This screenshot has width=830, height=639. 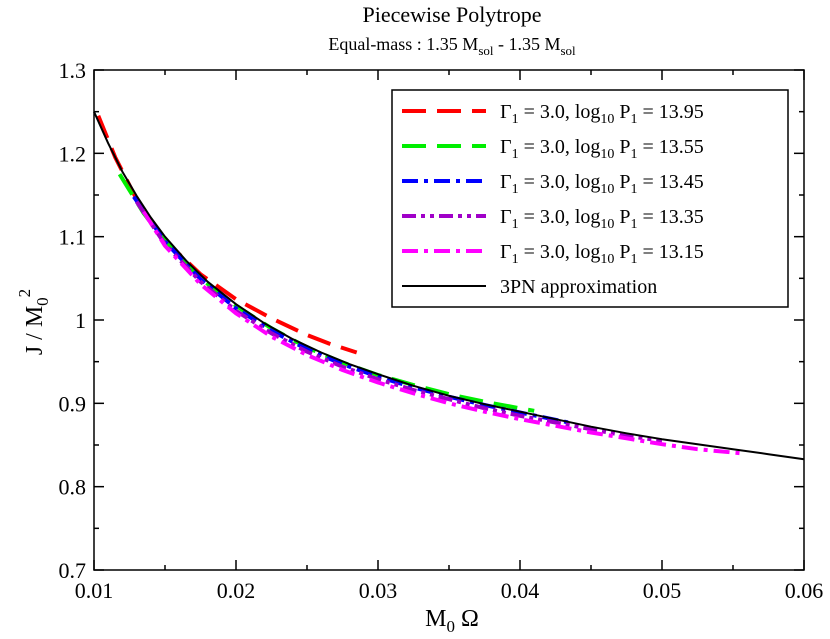 I want to click on chart-subtitle: Equal-mass : 1.35 Msol - 1.35 Msol, so click(x=452, y=46).